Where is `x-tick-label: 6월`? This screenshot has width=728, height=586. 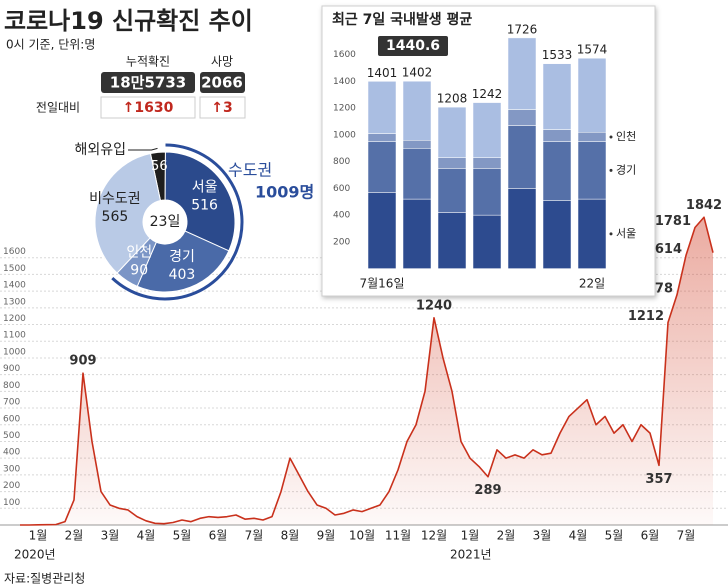
x-tick-label: 6월 is located at coordinates (650, 536).